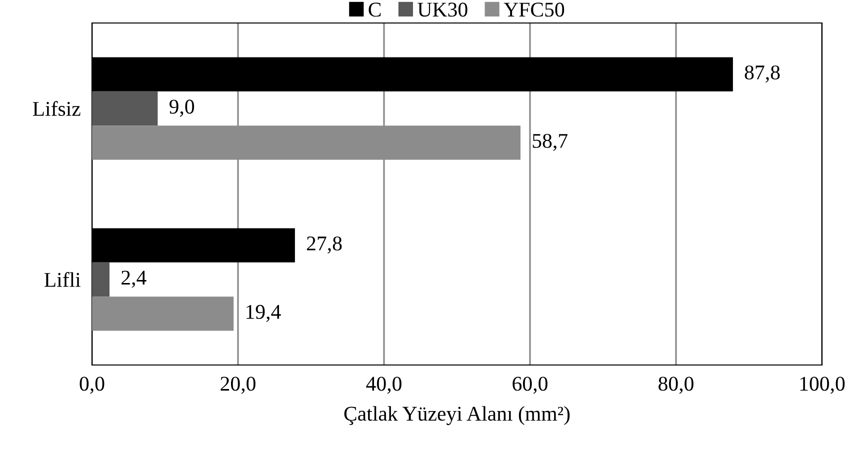 Image resolution: width=864 pixels, height=457 pixels. What do you see at coordinates (534, 9) in the screenshot?
I see `legend-label: YFC50` at bounding box center [534, 9].